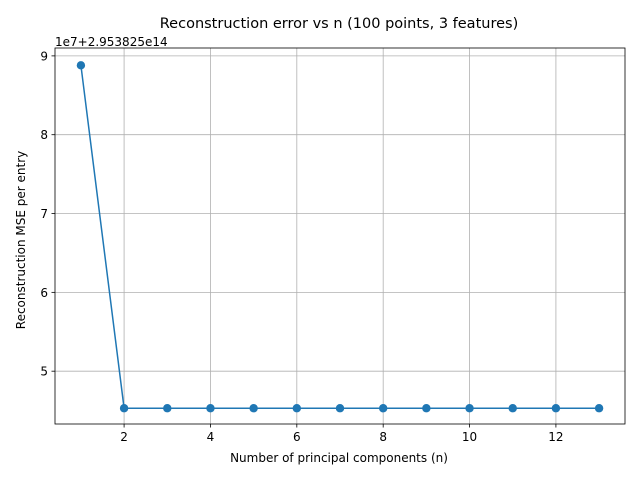 The image size is (640, 480). Describe the element at coordinates (339, 458) in the screenshot. I see `x-axis-label: Number of principal components (n)` at that location.